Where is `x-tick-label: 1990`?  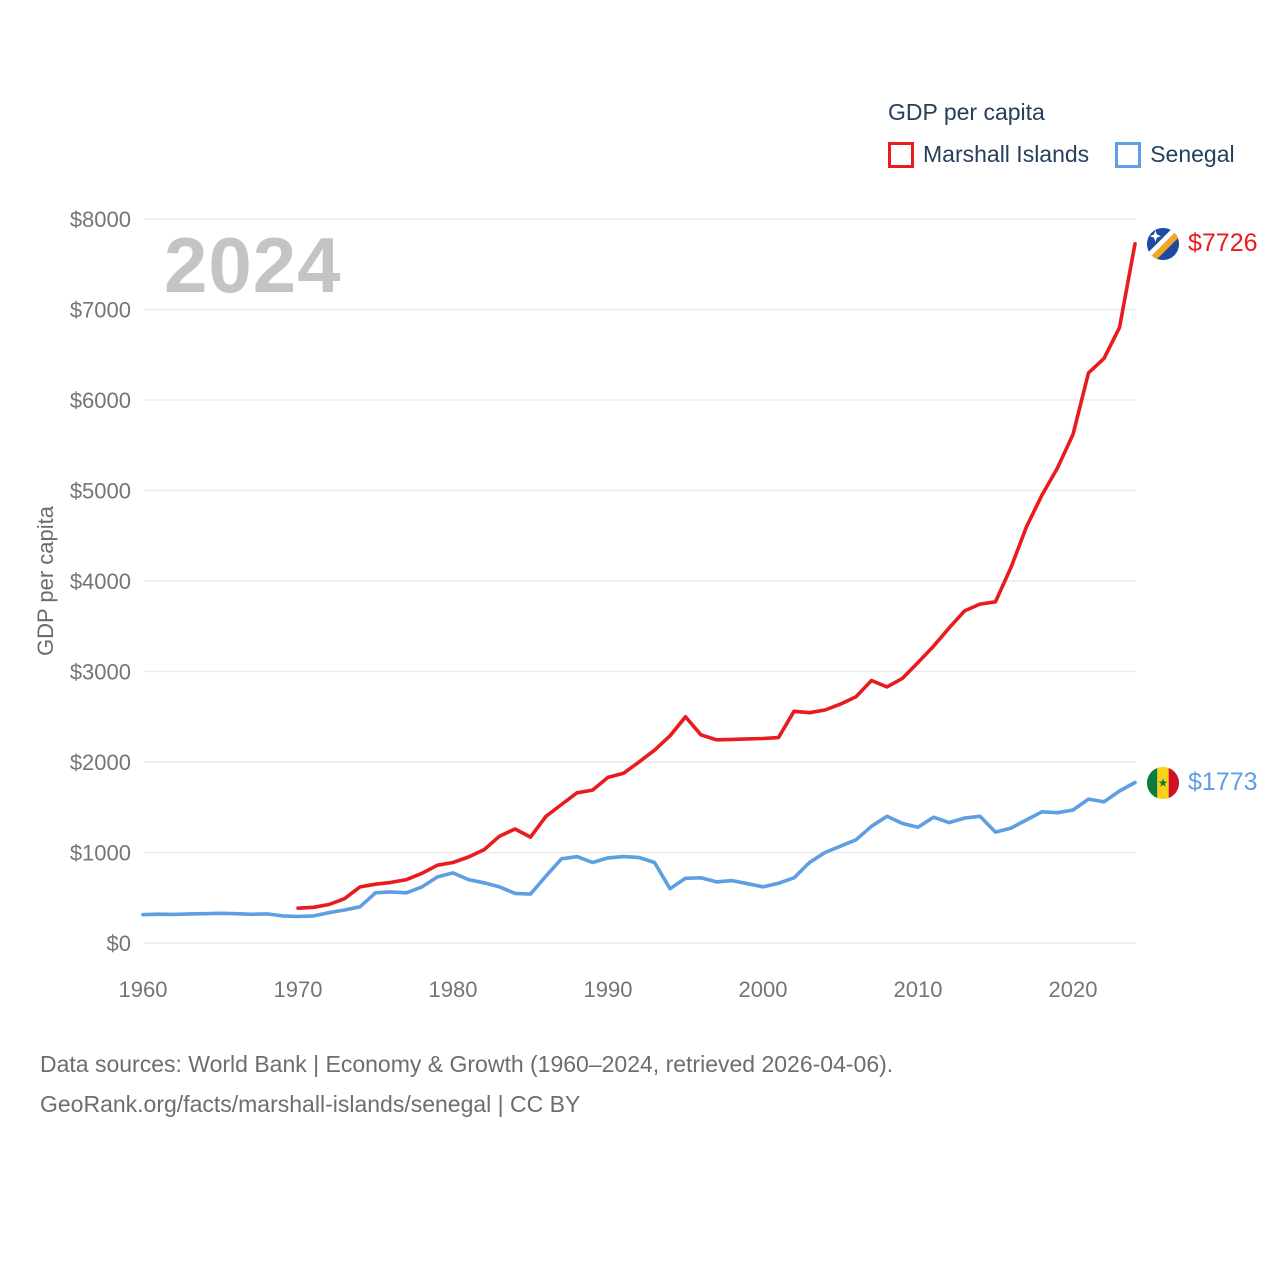 x-tick-label: 1990 is located at coordinates (608, 989).